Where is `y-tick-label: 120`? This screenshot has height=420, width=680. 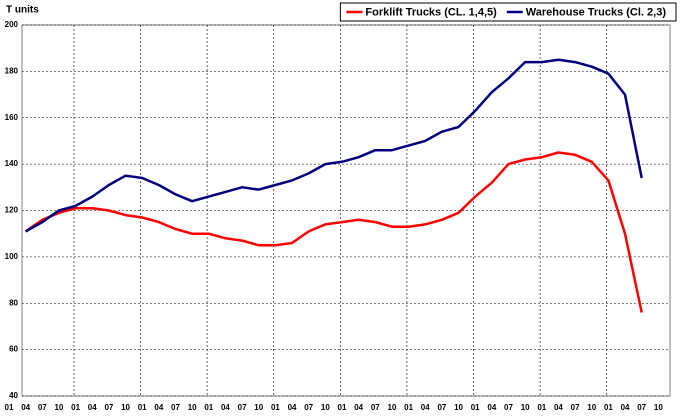 y-tick-label: 120 is located at coordinates (12, 210).